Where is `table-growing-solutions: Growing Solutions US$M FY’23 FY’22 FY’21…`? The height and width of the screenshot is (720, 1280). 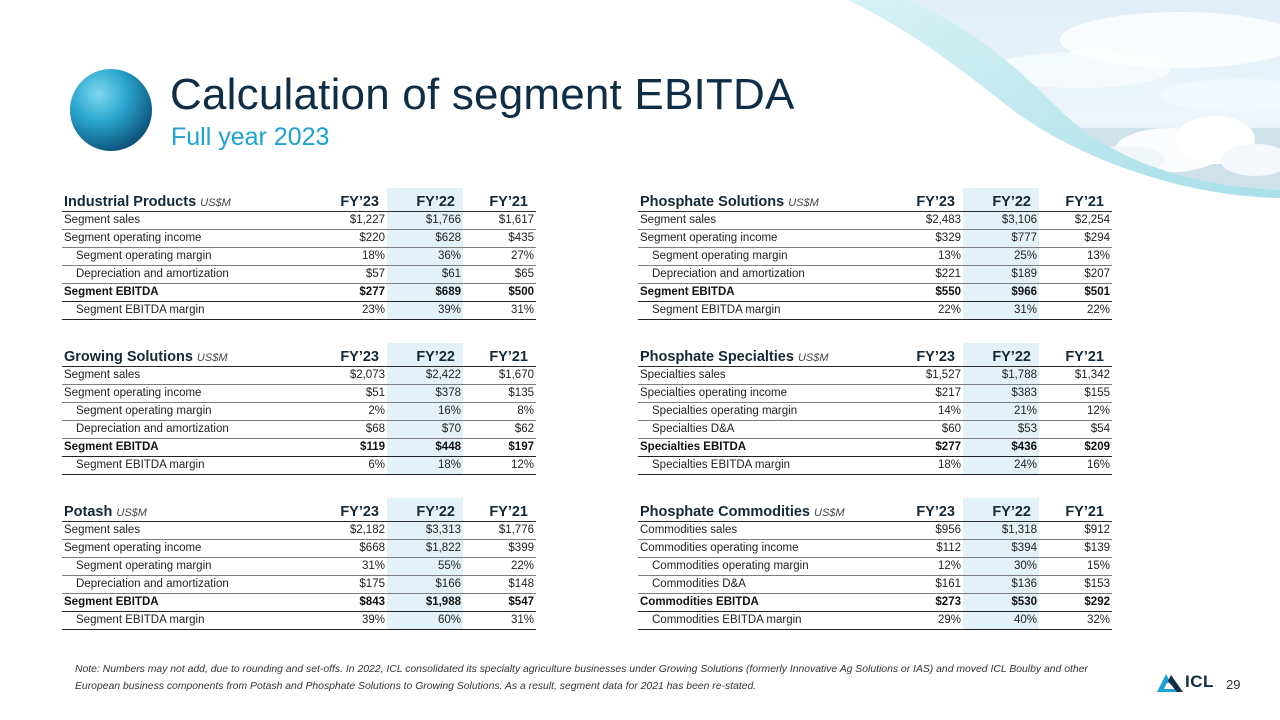 table-growing-solutions: Growing Solutions US$M FY’23 FY’22 FY’21… is located at coordinates (299, 409).